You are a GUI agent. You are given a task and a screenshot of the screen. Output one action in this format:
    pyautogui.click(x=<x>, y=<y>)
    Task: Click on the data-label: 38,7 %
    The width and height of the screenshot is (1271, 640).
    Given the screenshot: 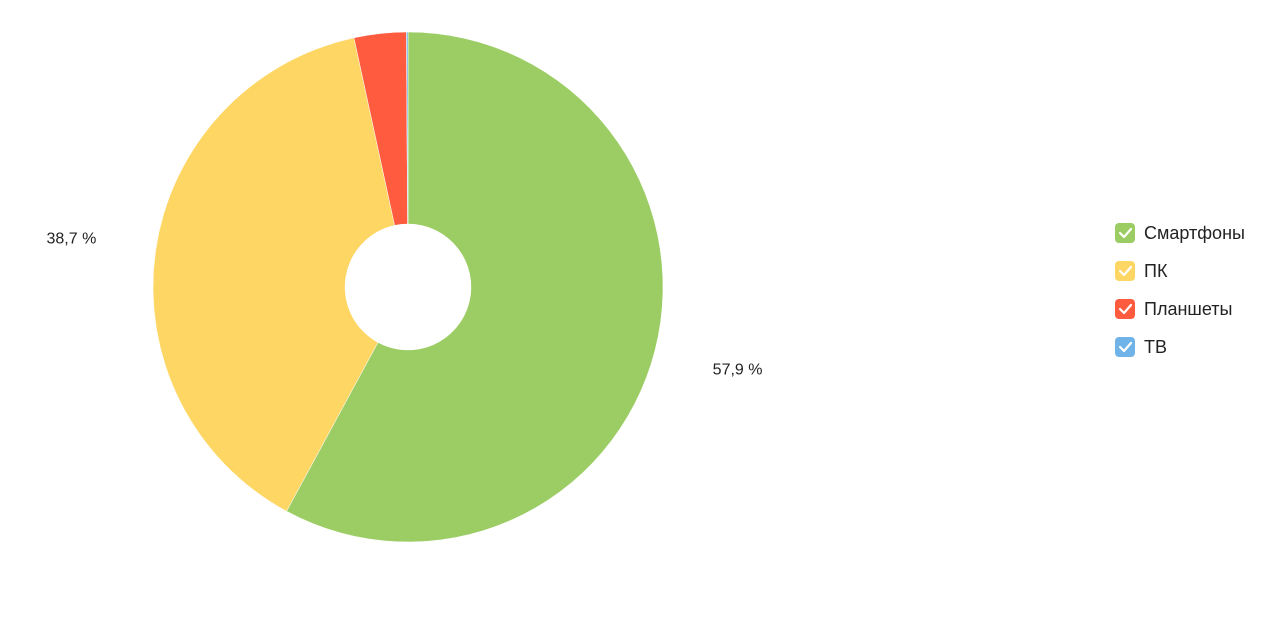 What is the action you would take?
    pyautogui.click(x=71, y=238)
    